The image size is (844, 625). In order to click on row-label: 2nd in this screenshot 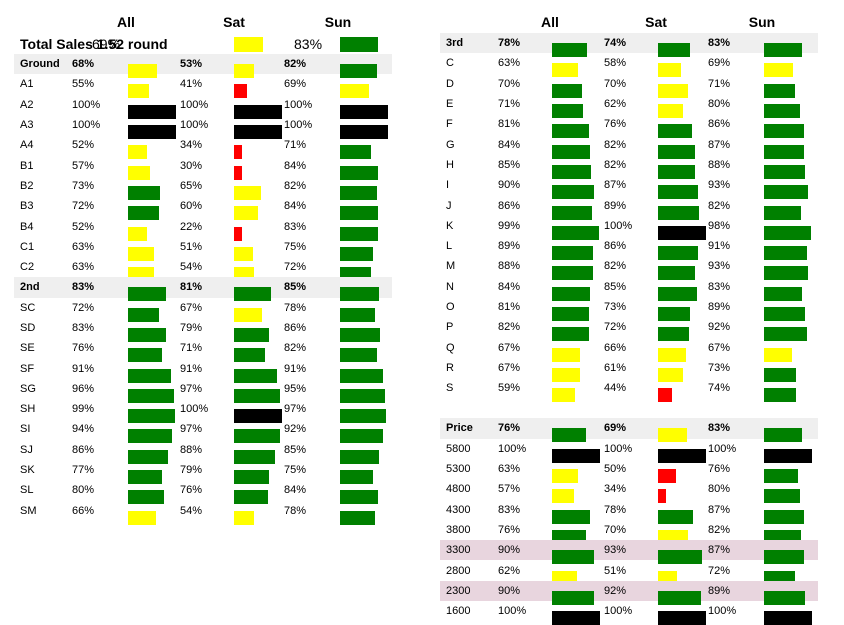, I will do `click(30, 287)`.